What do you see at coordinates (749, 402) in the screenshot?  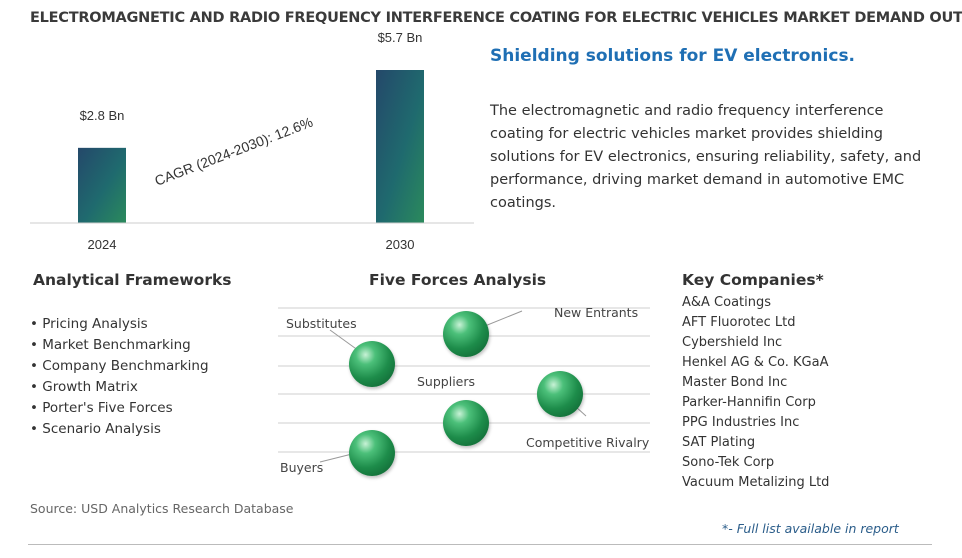 I see `list-item: Parker-Hannifin Corp` at bounding box center [749, 402].